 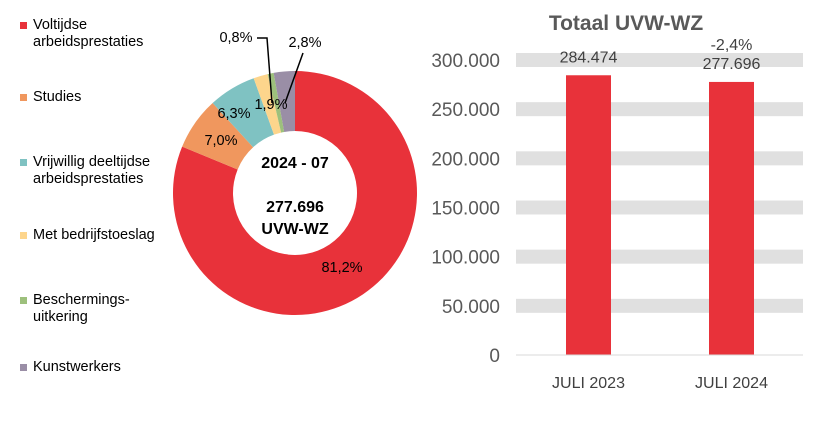 I want to click on legend-item: Voltijdse arbeidsprestaties, so click(x=81, y=34).